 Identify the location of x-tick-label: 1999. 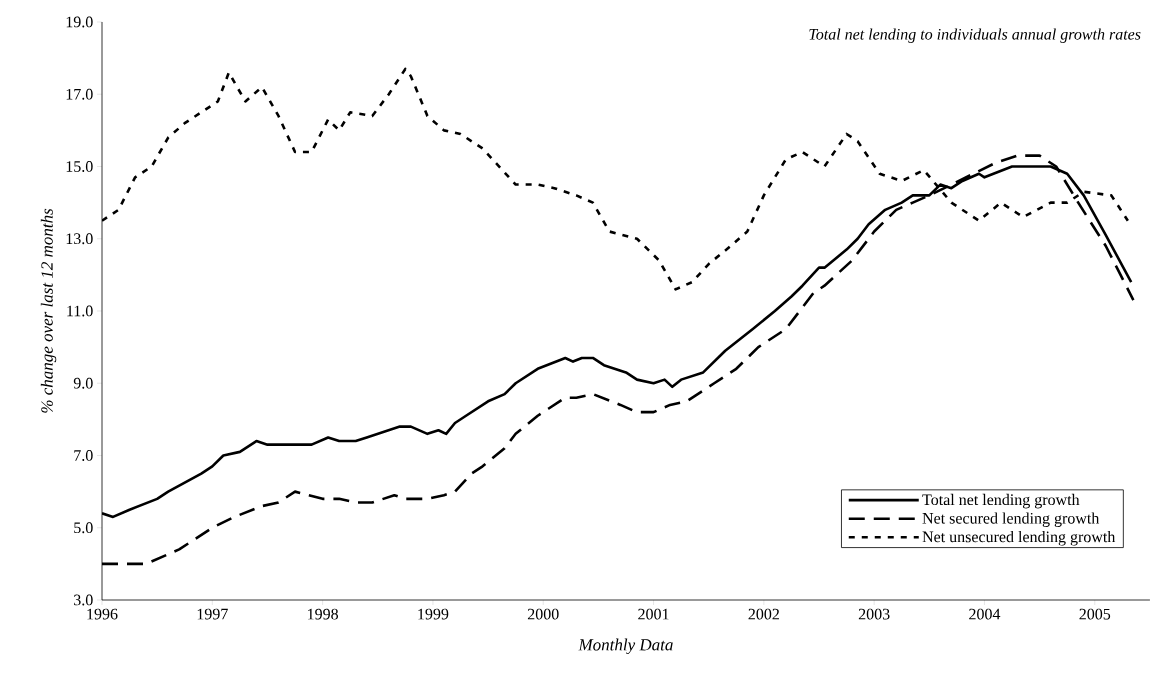
(433, 614).